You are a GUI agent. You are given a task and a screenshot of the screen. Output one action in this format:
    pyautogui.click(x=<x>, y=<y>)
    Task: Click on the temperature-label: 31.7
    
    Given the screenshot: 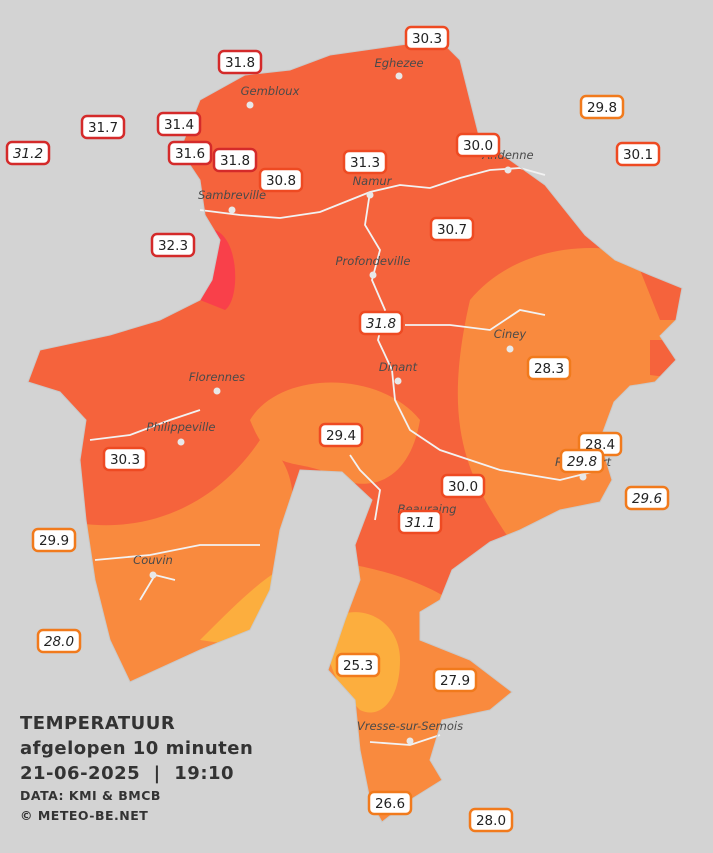 What is the action you would take?
    pyautogui.click(x=103, y=128)
    